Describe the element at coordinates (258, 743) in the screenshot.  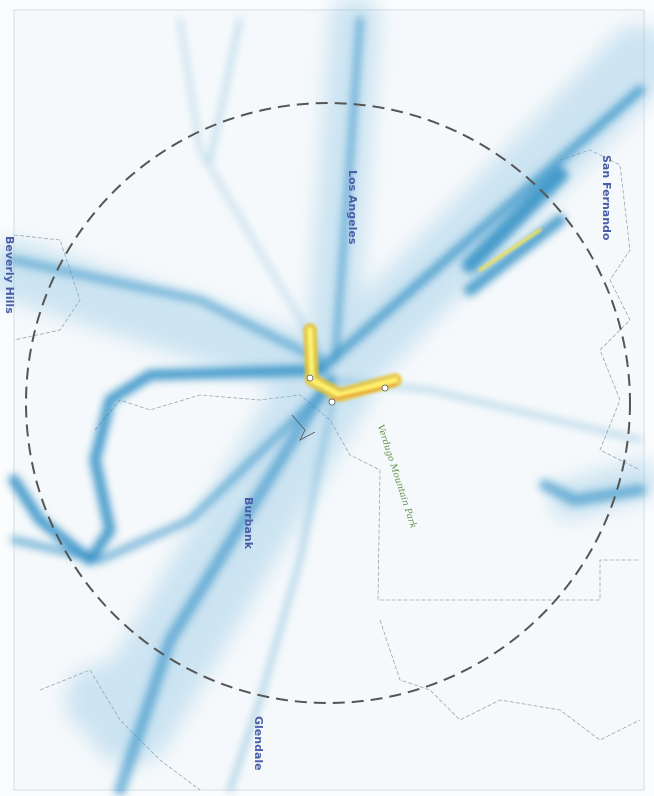
I see `place-label: Glendale` at that location.